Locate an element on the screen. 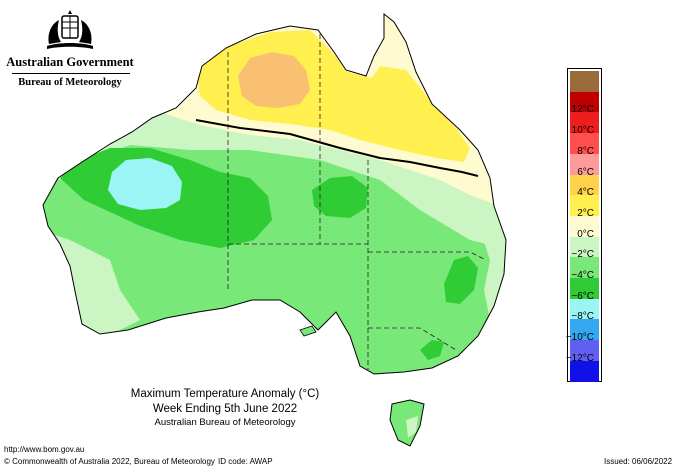  footer-url: http://www.bom.gov.au is located at coordinates (44, 449).